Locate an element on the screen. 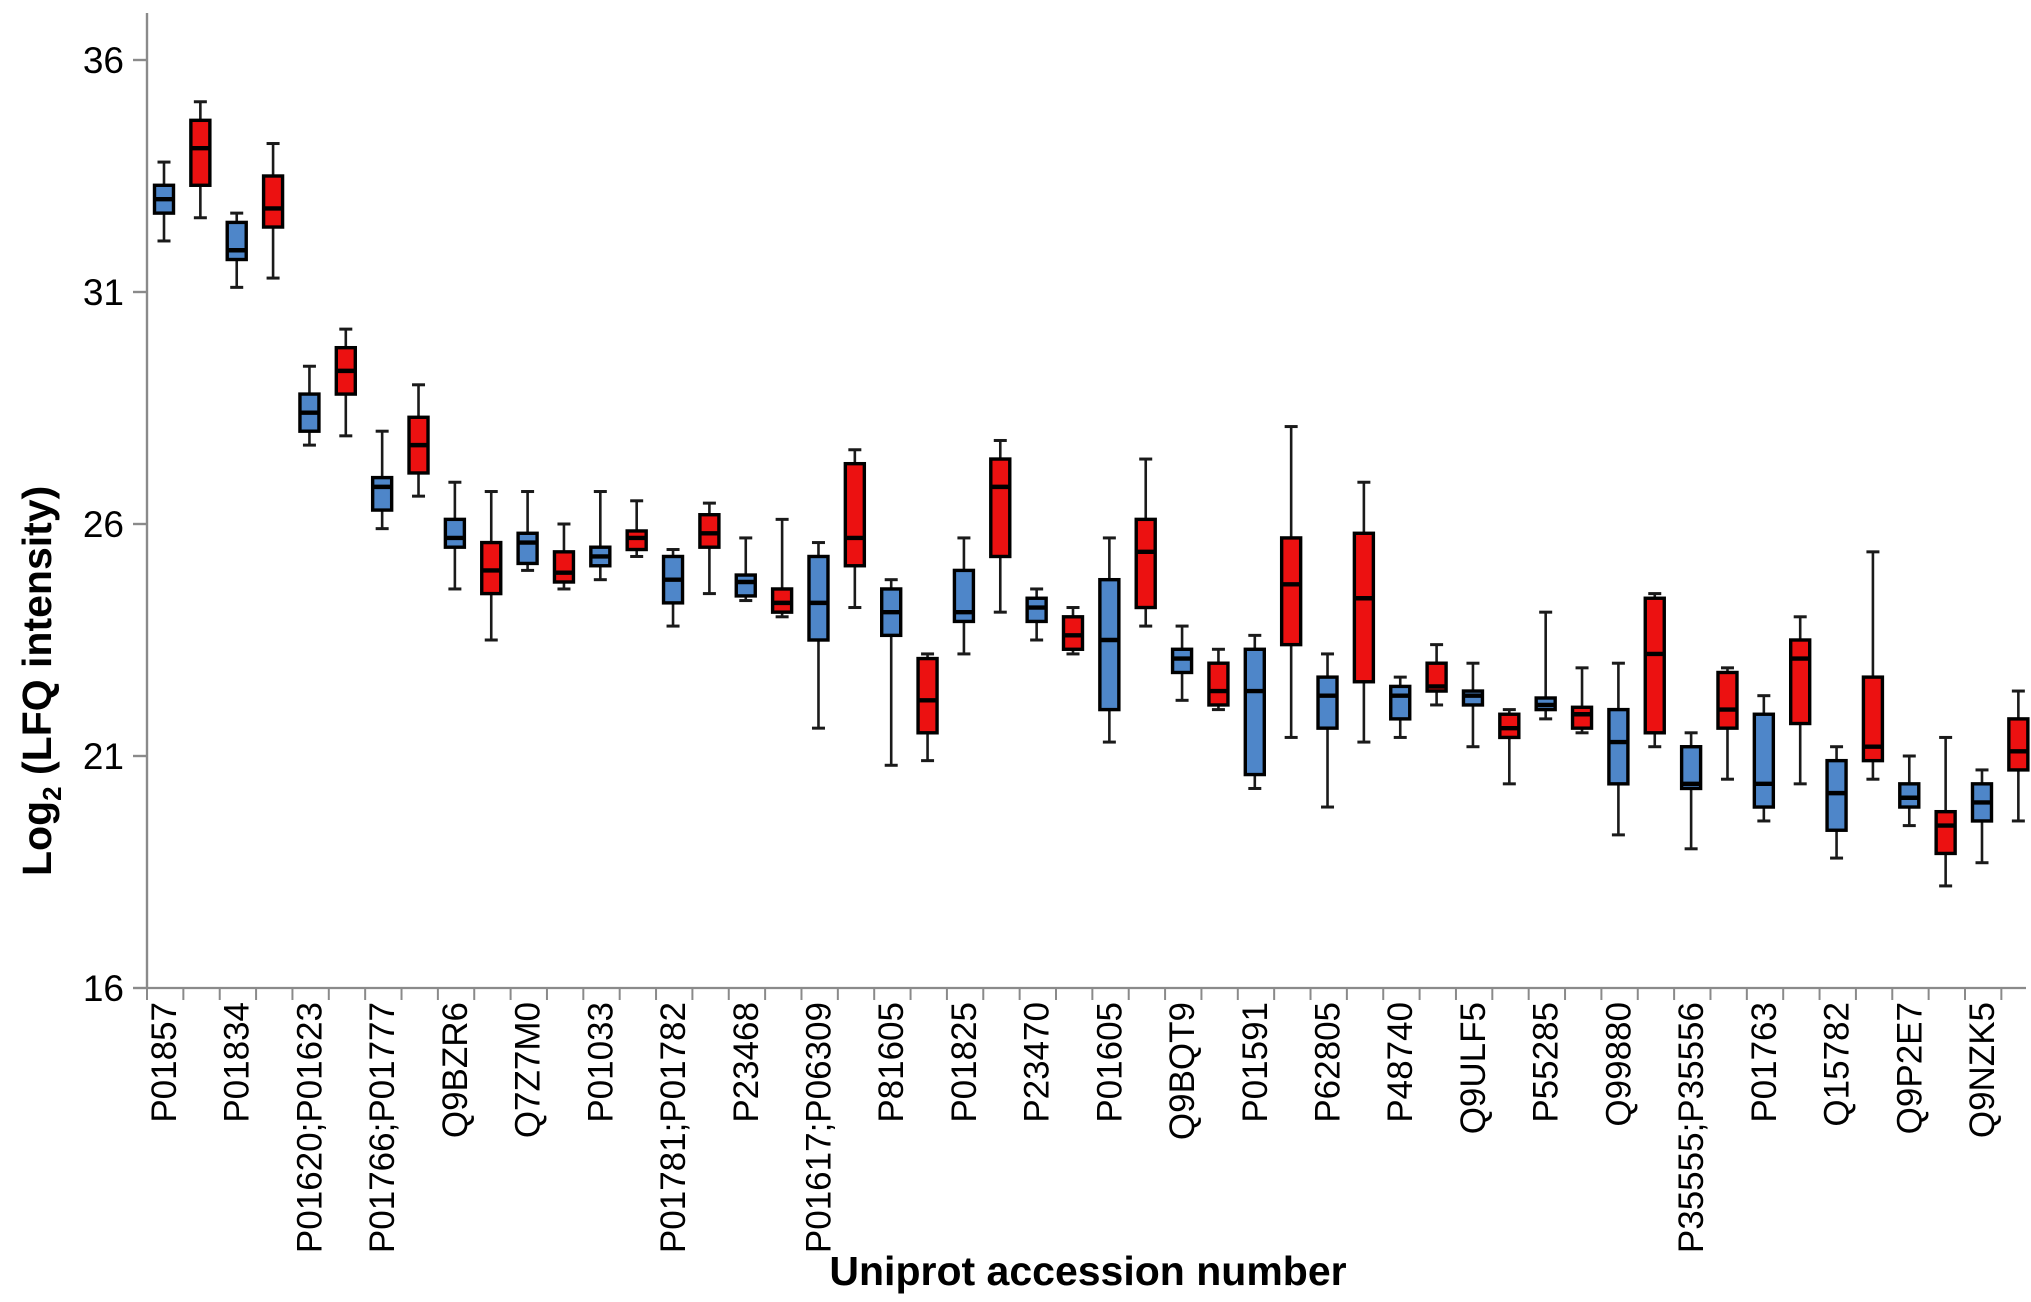 The width and height of the screenshot is (2031, 1302). x-tick-label: P01033 is located at coordinates (600, 1062).